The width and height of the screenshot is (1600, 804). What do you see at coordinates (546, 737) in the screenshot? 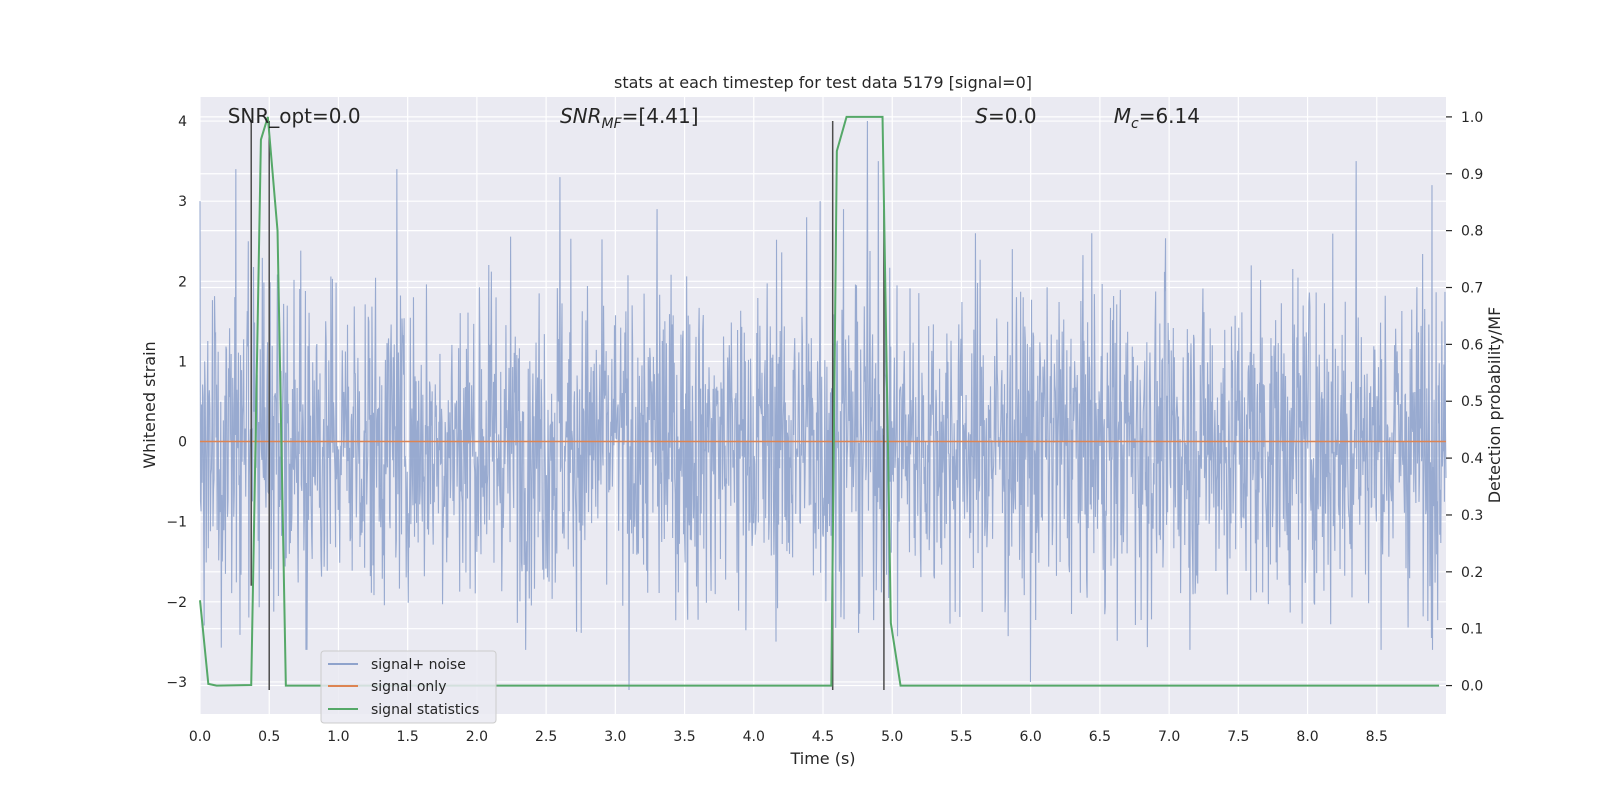
I see `x-tick-label: 2.5` at bounding box center [546, 737].